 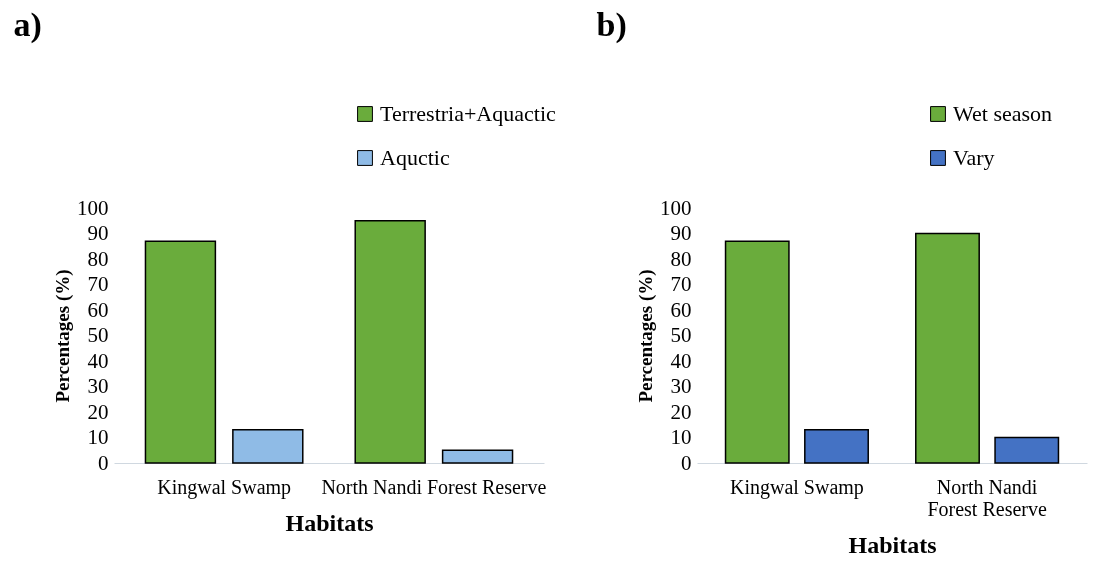 I want to click on legend-label: Wet season, so click(x=1003, y=113).